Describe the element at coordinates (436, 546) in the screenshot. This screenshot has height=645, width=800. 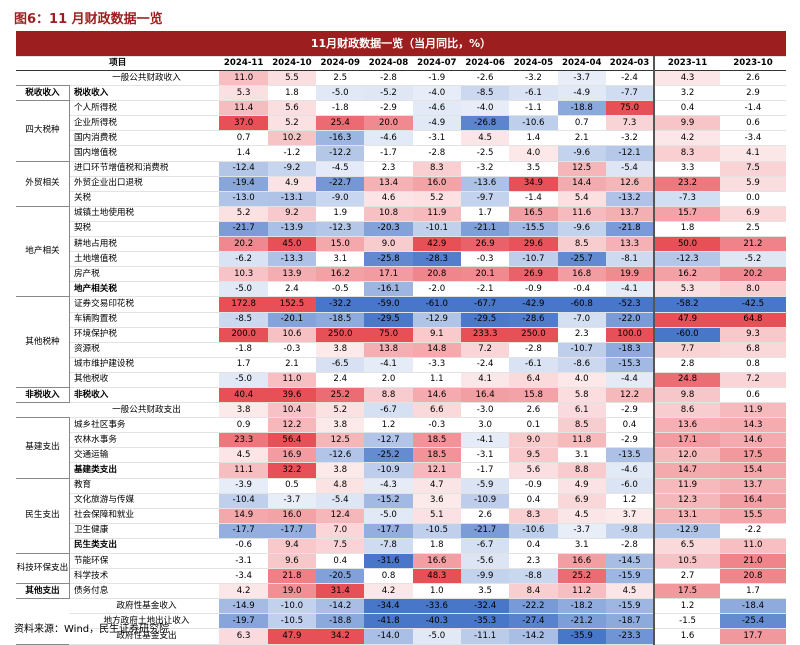
I see `value-cell: 1.8` at that location.